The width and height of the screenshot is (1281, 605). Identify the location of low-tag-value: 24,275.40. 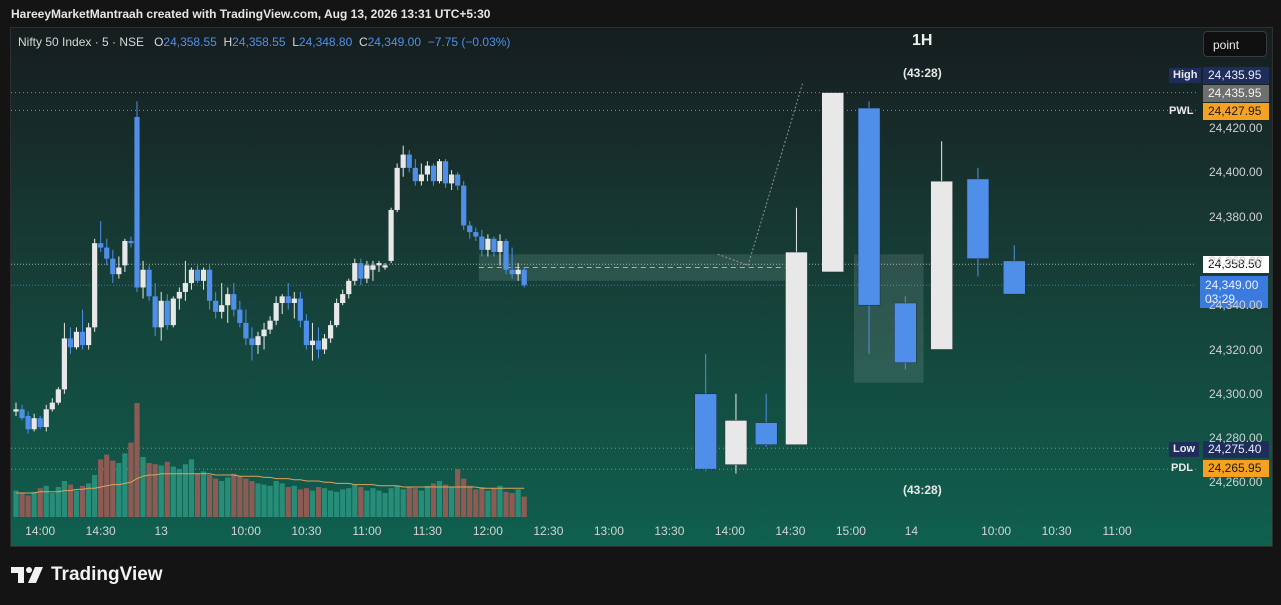
(1236, 449).